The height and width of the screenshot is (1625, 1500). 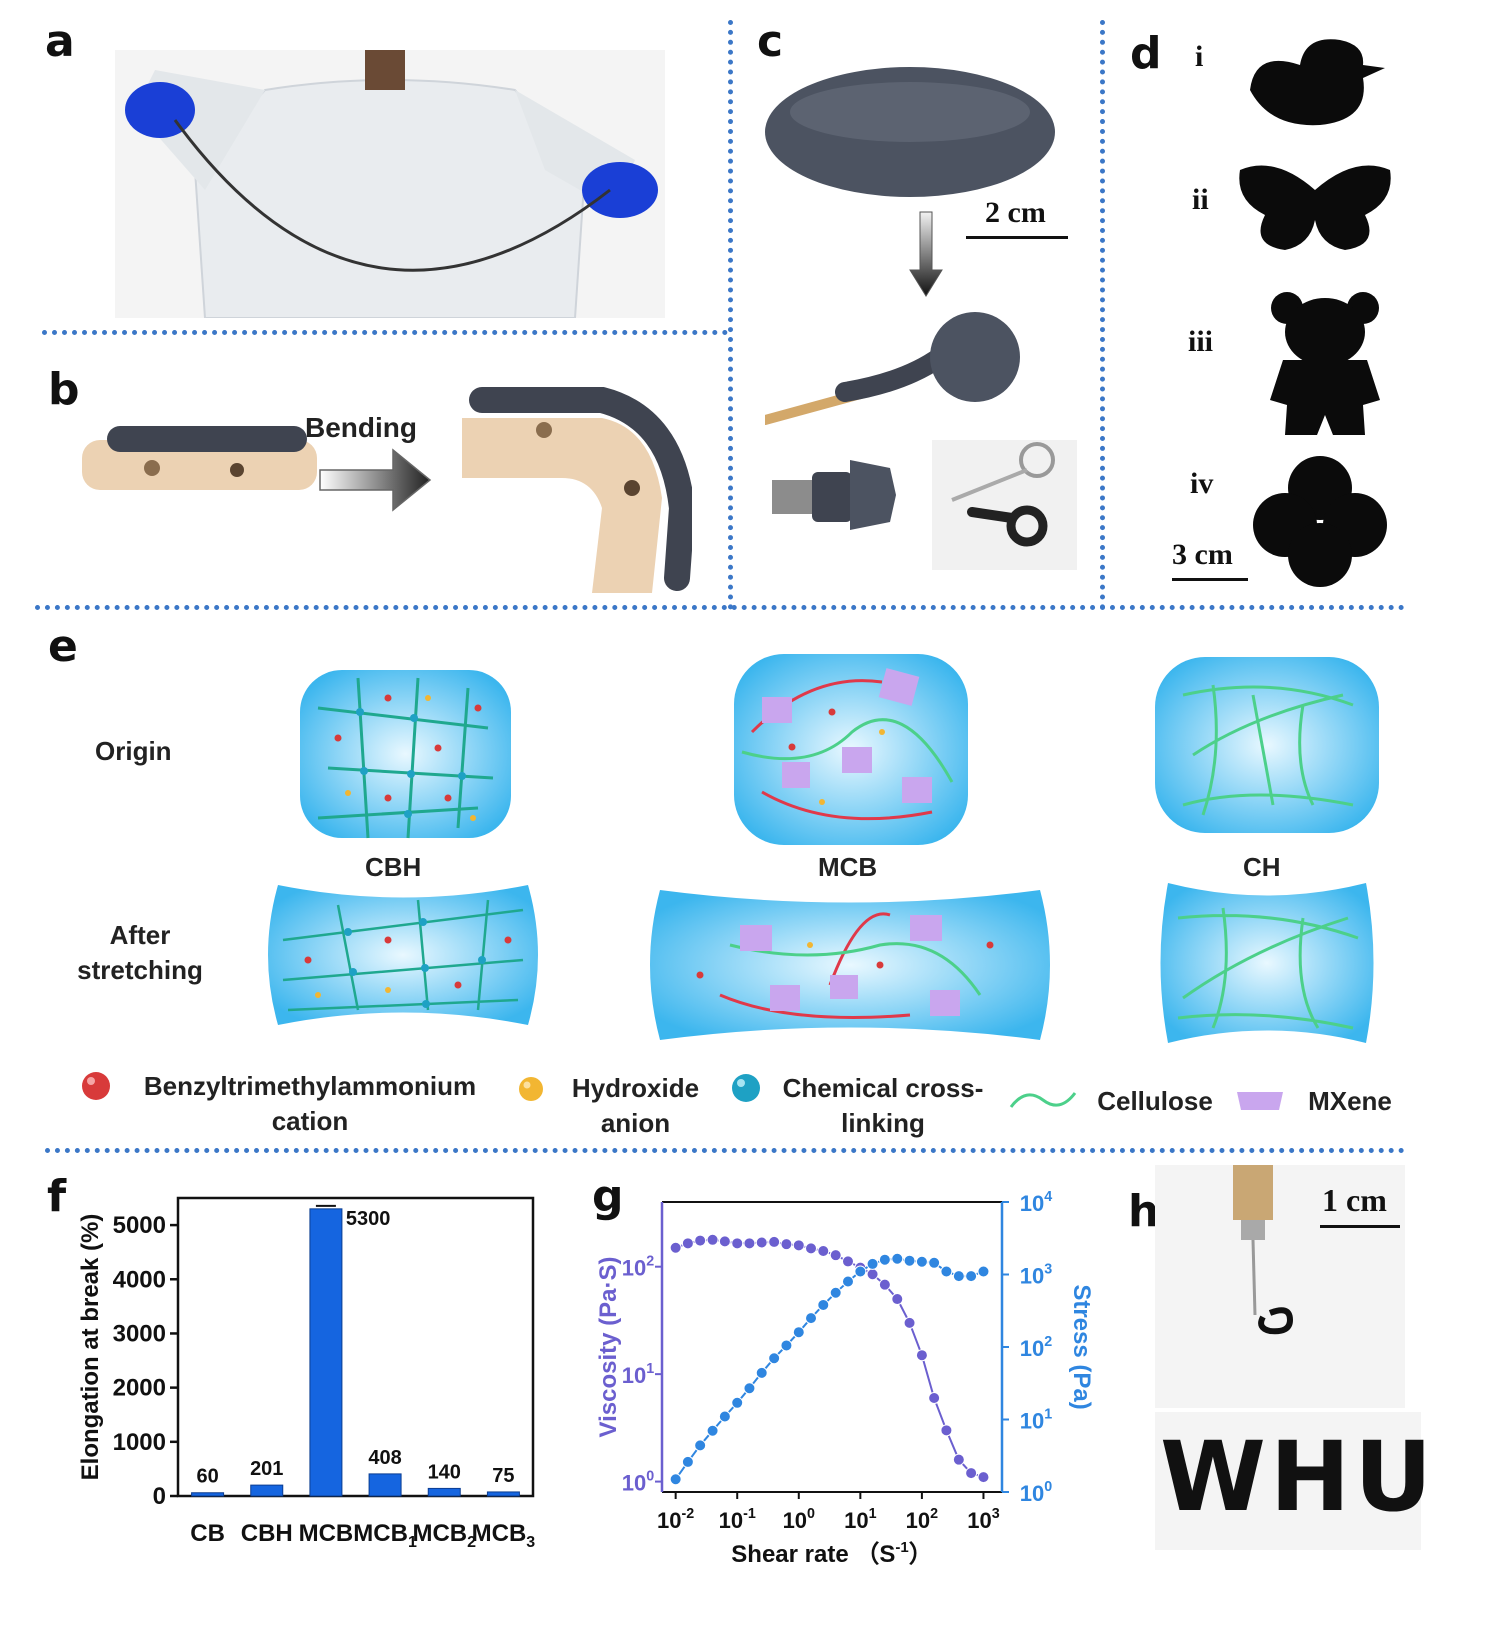 I want to click on left-tick-label-g: 102, so click(x=638, y=1267).